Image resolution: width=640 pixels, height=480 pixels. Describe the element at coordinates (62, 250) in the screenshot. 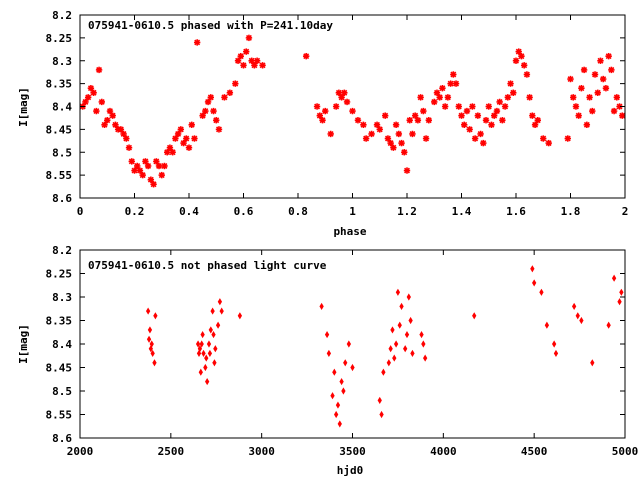

I see `y-tick-label: 8.2` at that location.